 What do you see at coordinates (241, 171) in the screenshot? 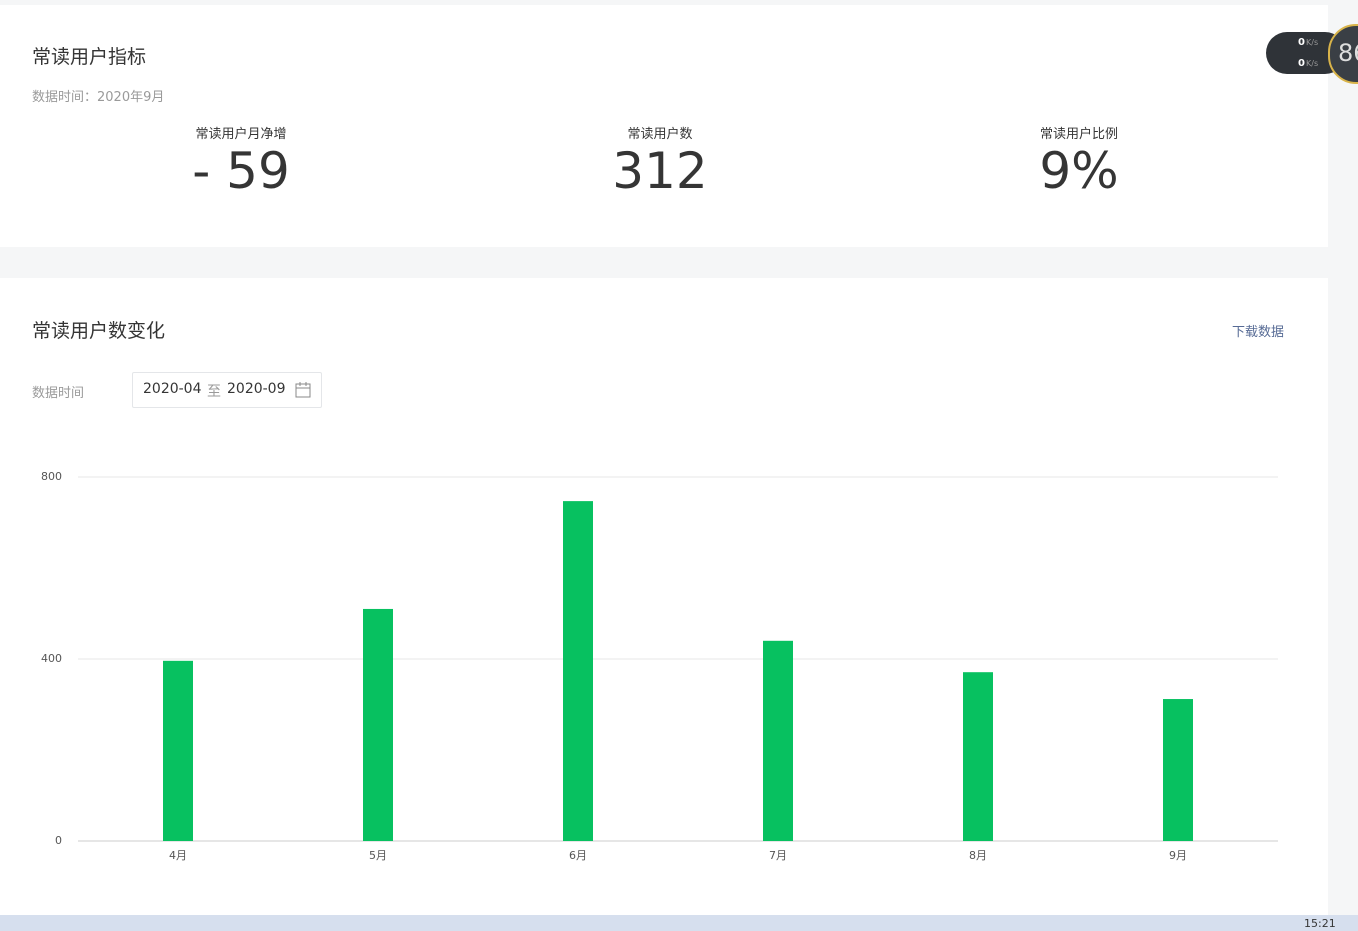
I see `metric-value: - 59` at bounding box center [241, 171].